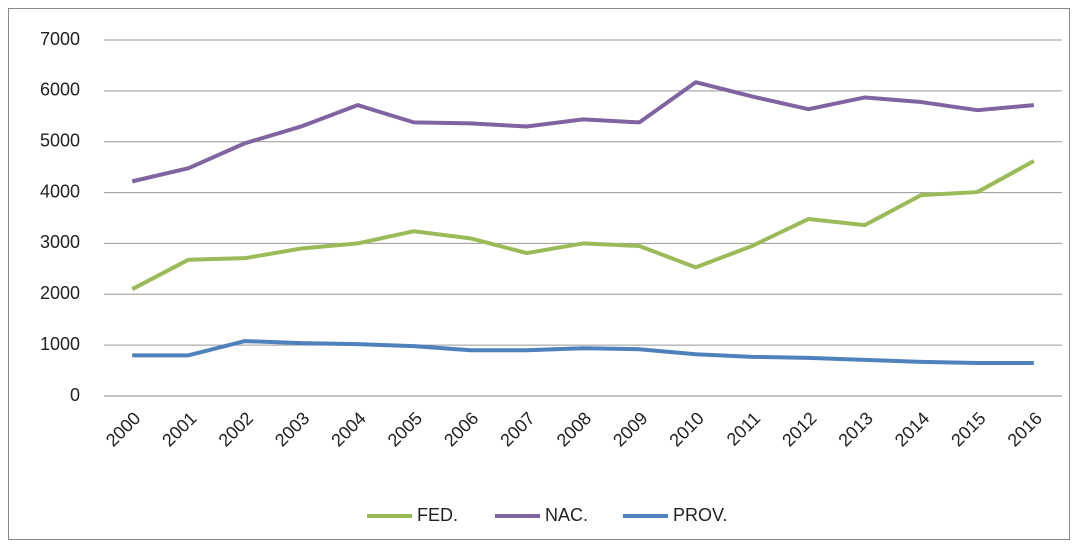  Describe the element at coordinates (60, 293) in the screenshot. I see `y-tick-label: 2000` at that location.